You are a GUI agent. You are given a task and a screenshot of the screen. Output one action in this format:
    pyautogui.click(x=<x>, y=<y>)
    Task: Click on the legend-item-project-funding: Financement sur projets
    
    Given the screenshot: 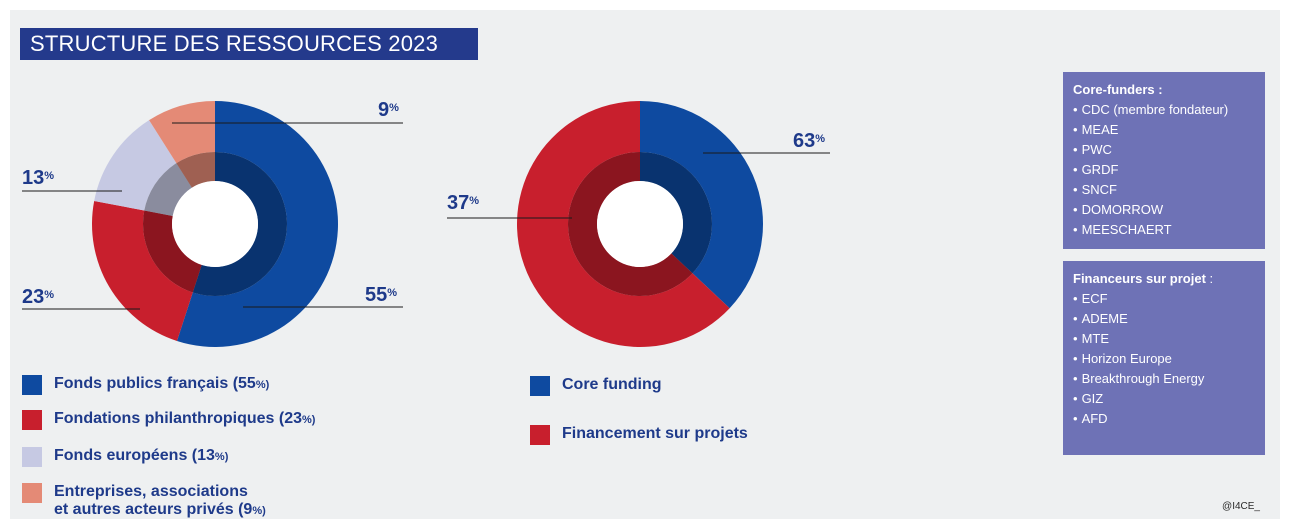 What is the action you would take?
    pyautogui.click(x=639, y=435)
    